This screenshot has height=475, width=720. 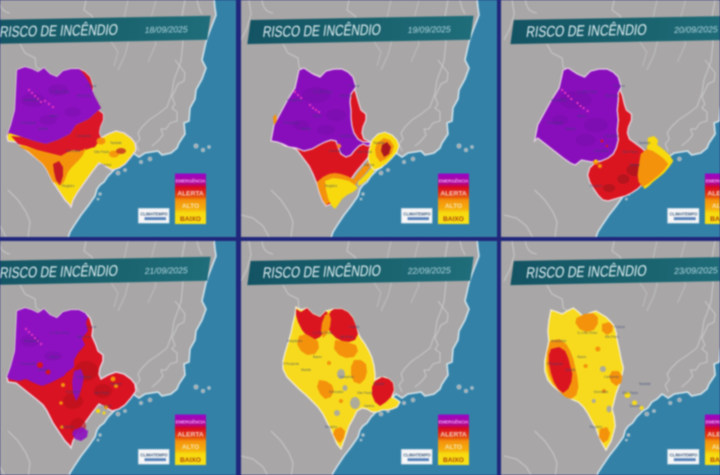 What do you see at coordinates (429, 270) in the screenshot?
I see `svg-text: 22/09/2025` at bounding box center [429, 270].